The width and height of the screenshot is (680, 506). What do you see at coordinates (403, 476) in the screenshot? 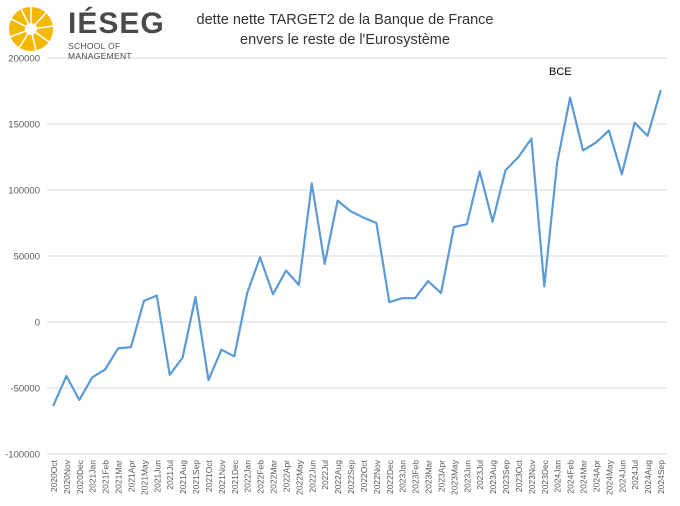
I see `x-tick-label: 2023Jan` at bounding box center [403, 476].